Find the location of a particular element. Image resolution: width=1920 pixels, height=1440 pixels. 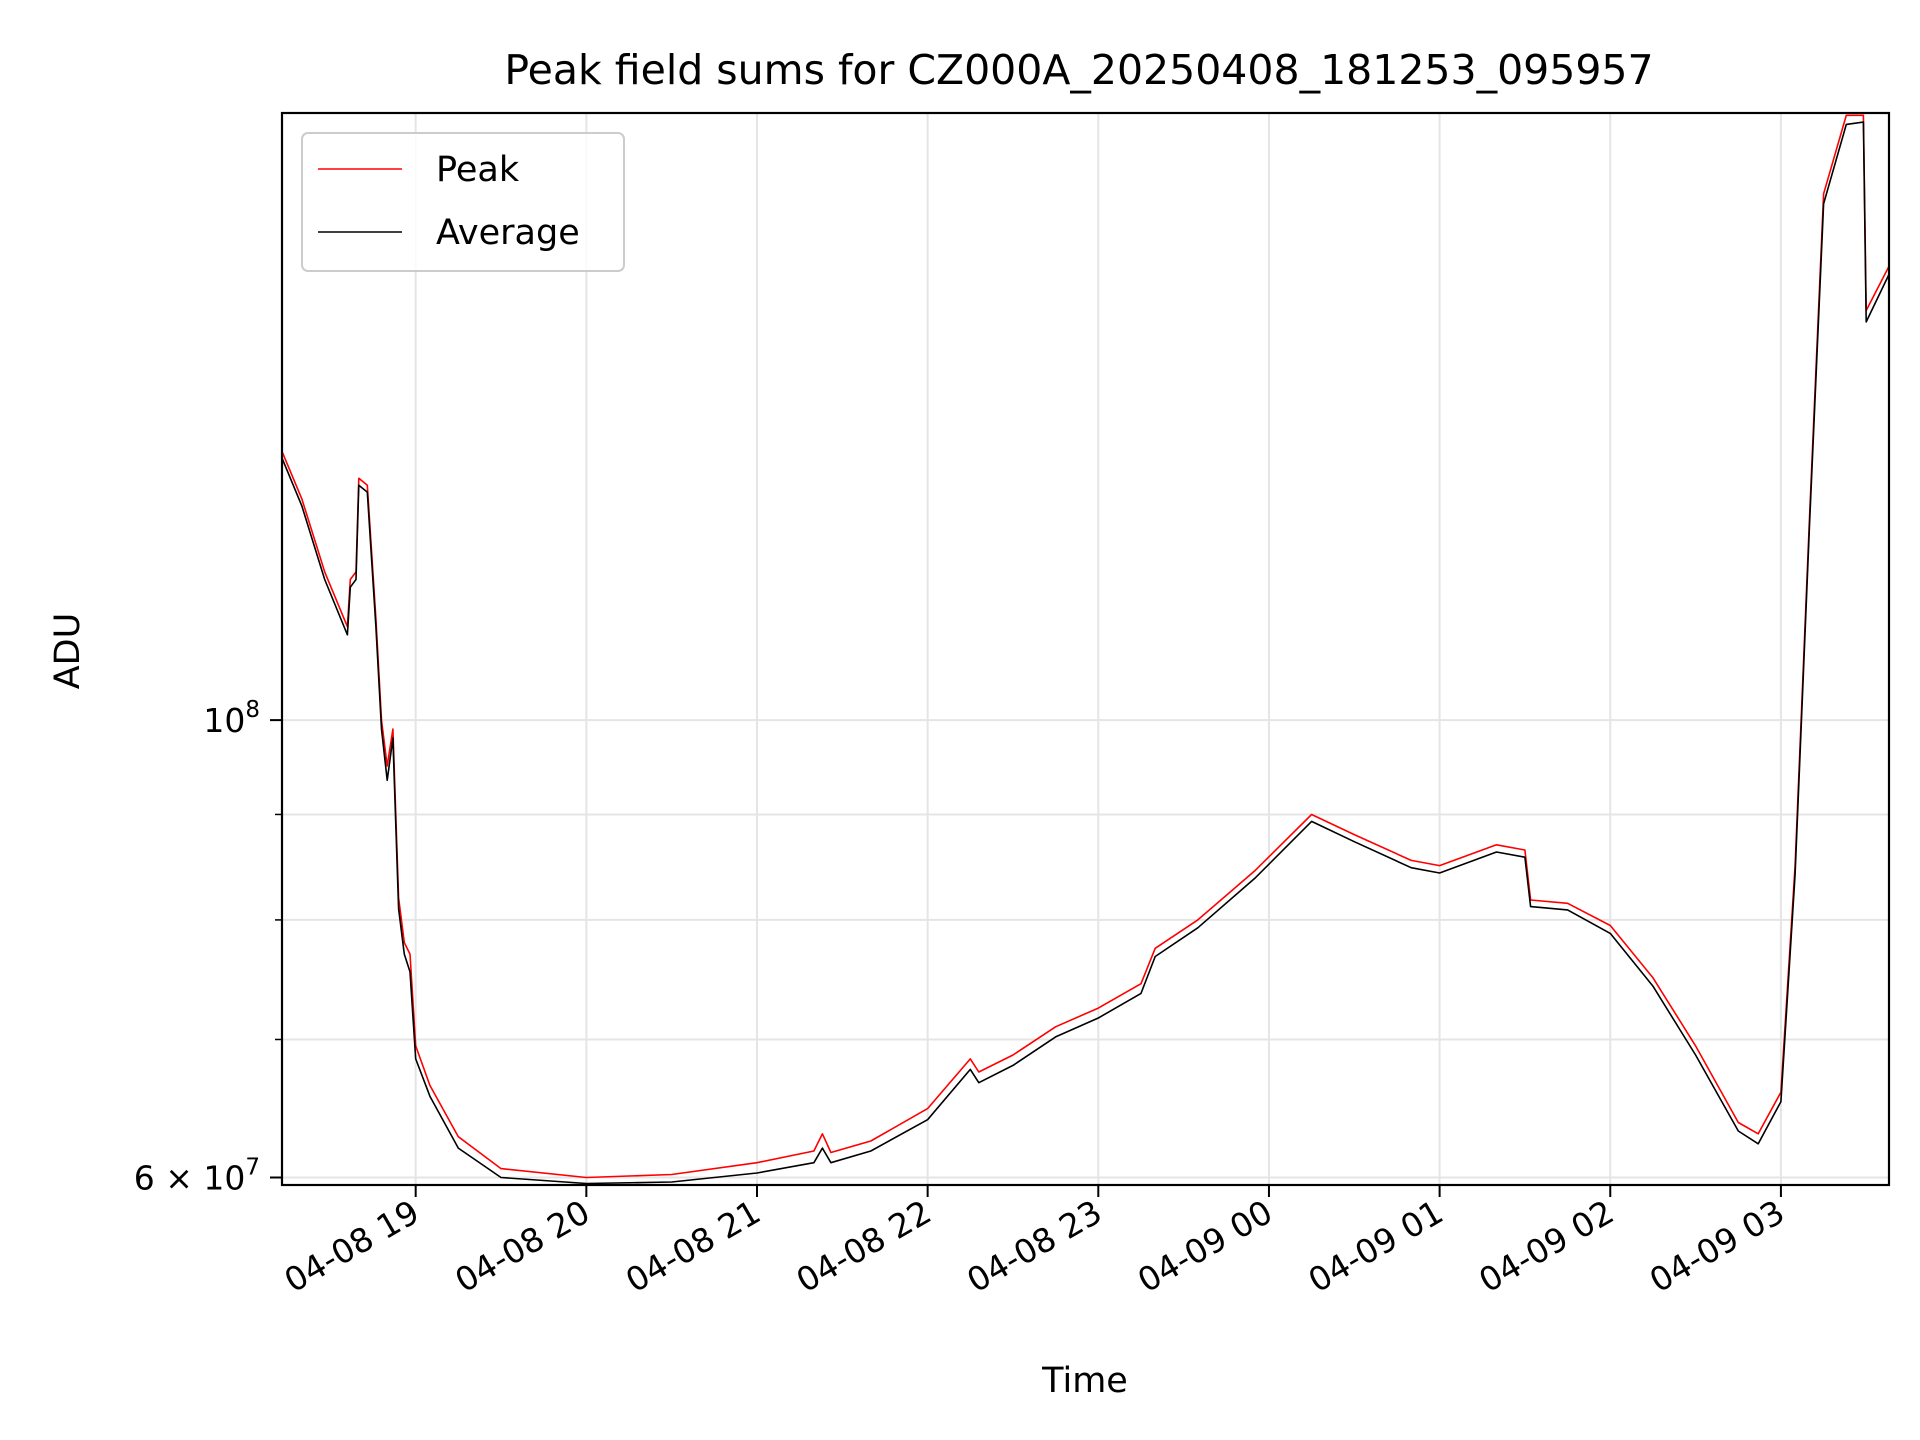

legend-frame is located at coordinates (463, 202).